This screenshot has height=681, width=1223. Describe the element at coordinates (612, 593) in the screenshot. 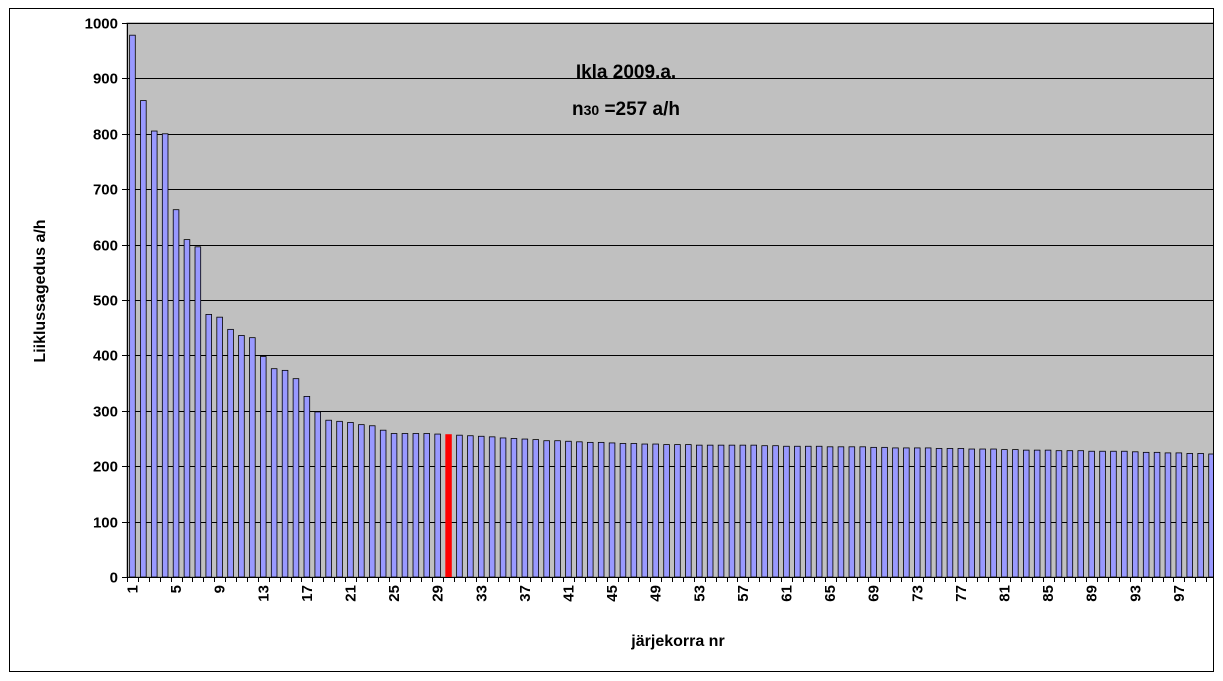

I see `x-tick-label: 45` at that location.